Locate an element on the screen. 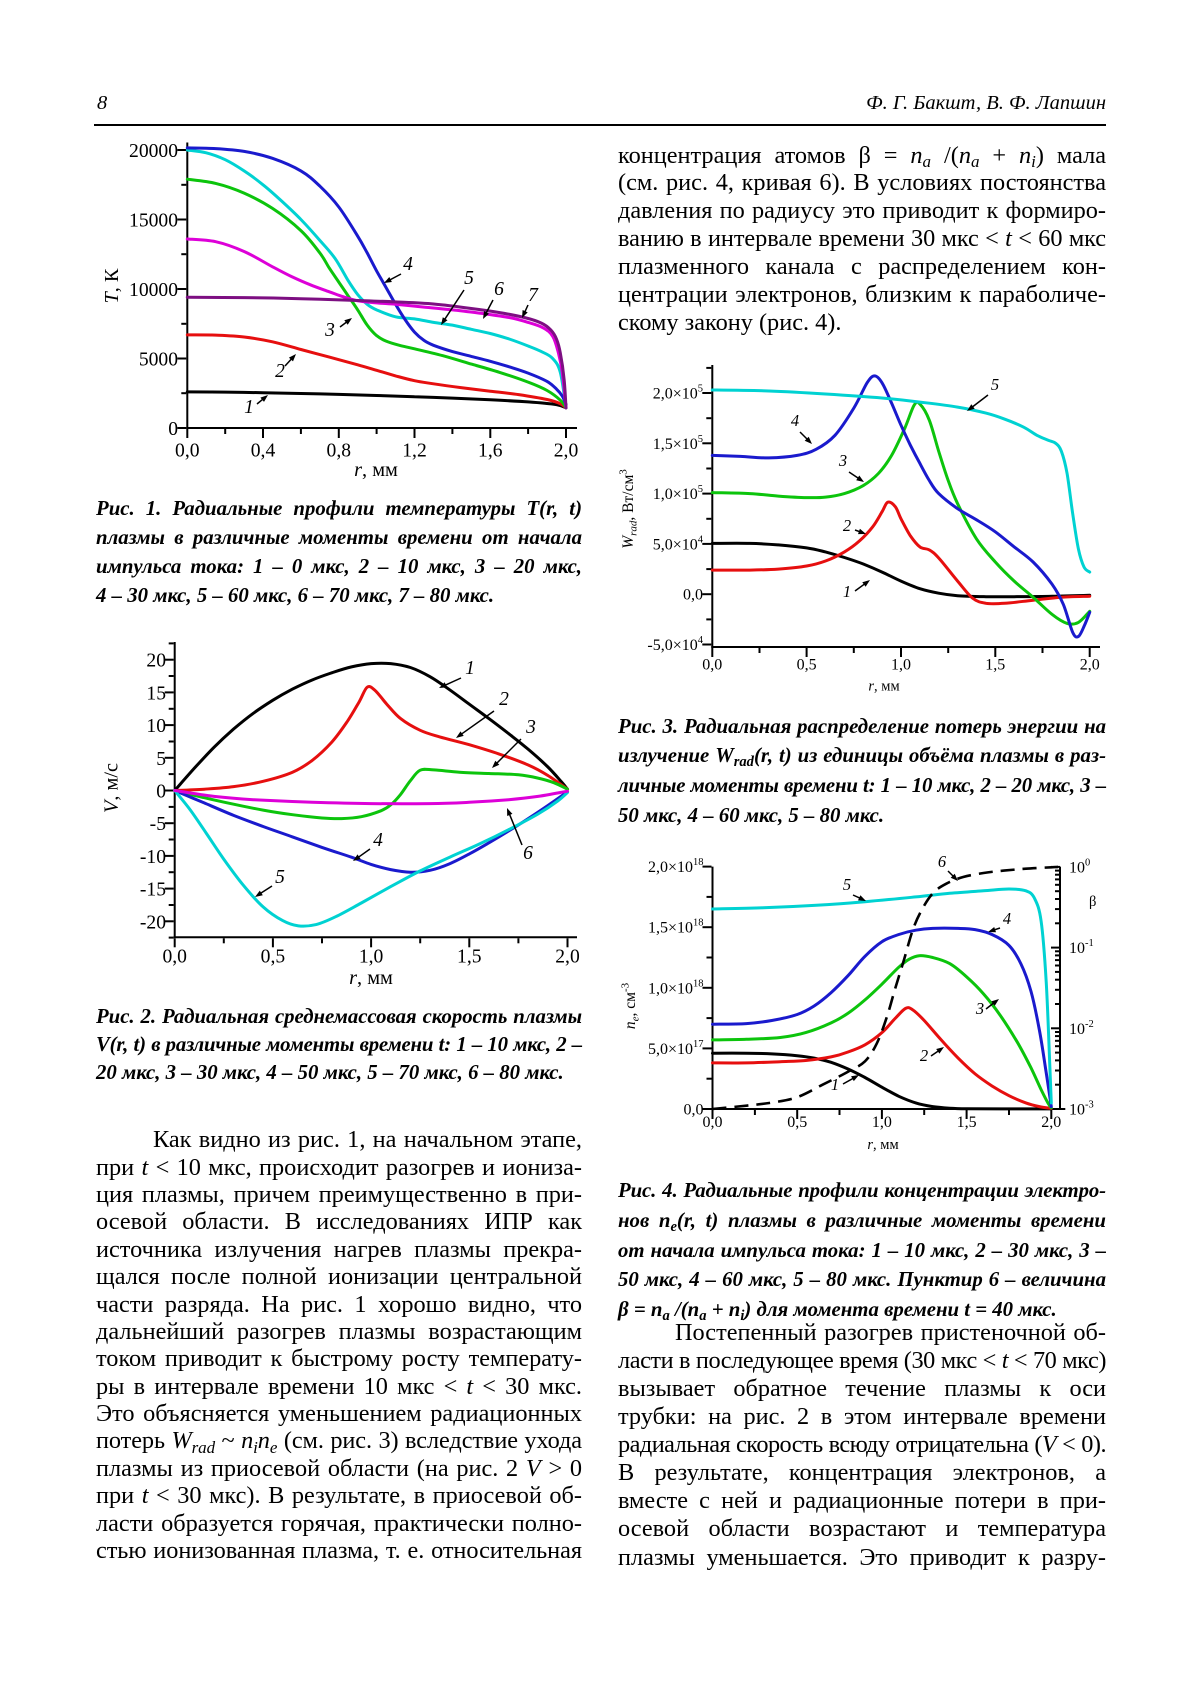 The height and width of the screenshot is (1698, 1200). svg-text: 20 is located at coordinates (156, 661).